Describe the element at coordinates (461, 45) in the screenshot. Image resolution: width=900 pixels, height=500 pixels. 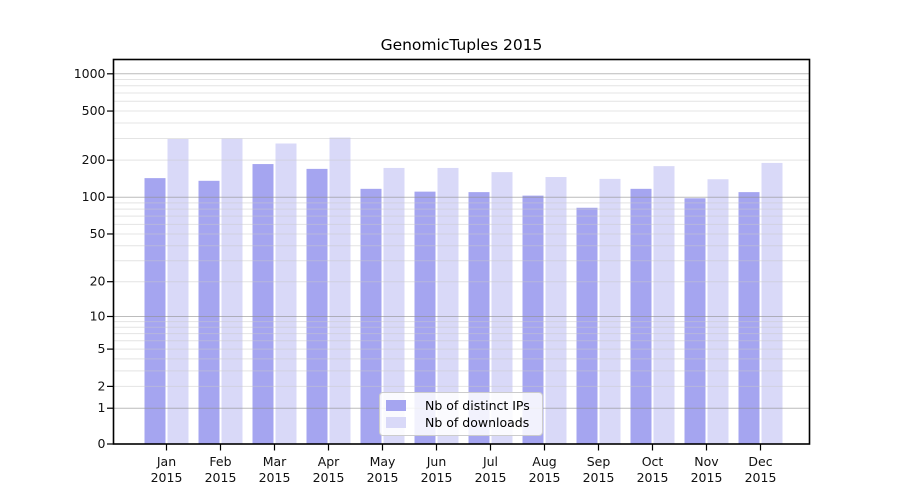
I see `chart-title: GenomicTuples 2015` at that location.